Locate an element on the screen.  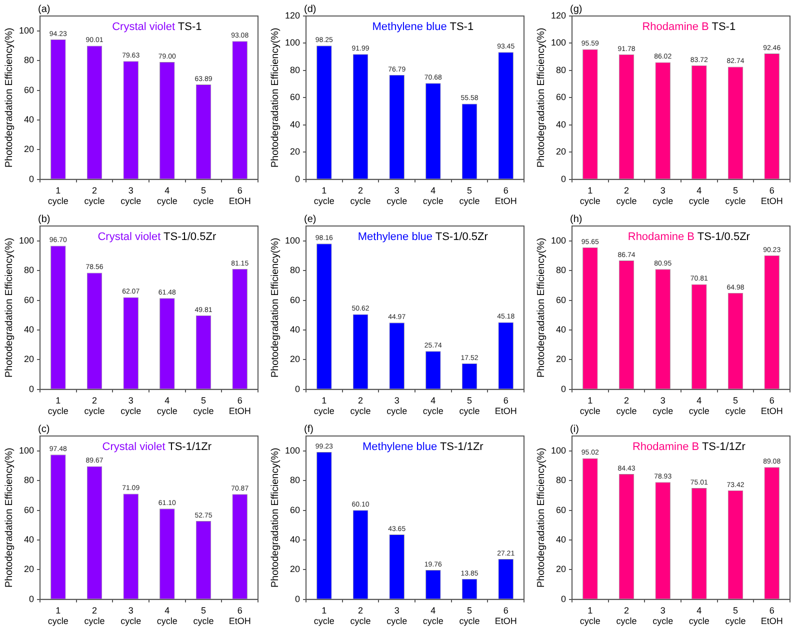
text: Rhodamine B is located at coordinates (675, 27).